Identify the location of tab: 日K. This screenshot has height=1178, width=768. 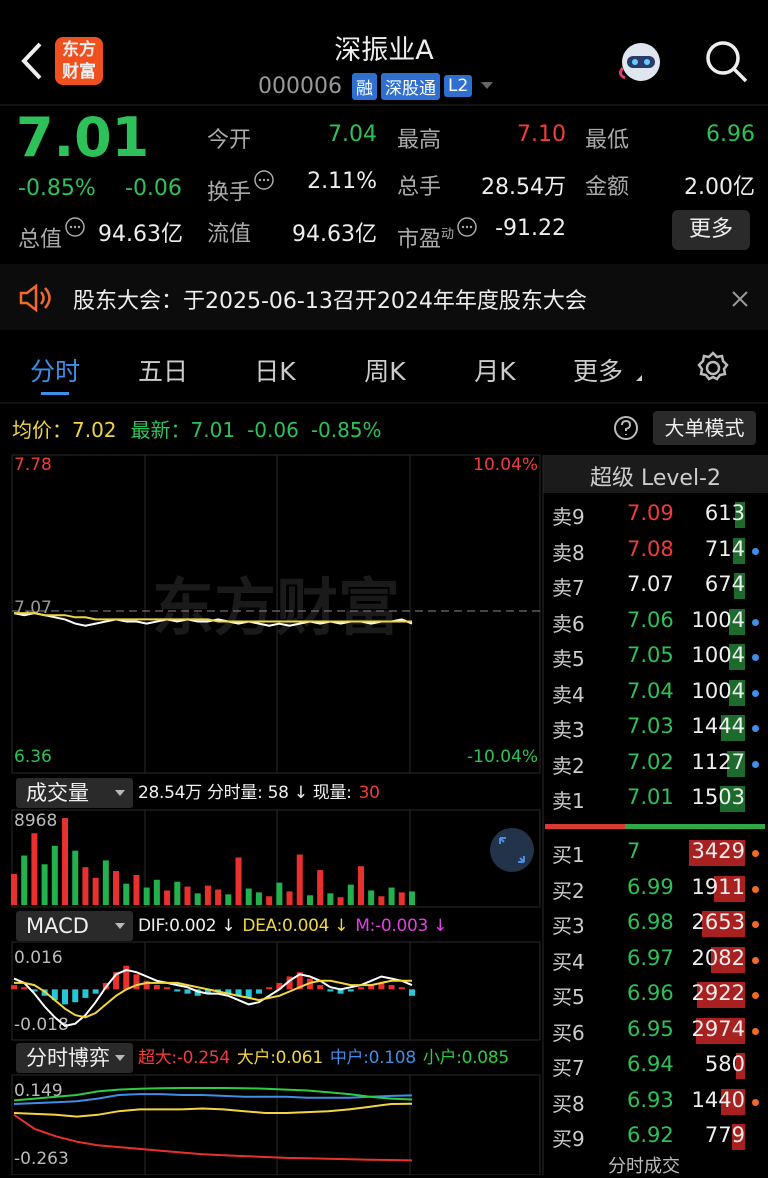
(275, 371).